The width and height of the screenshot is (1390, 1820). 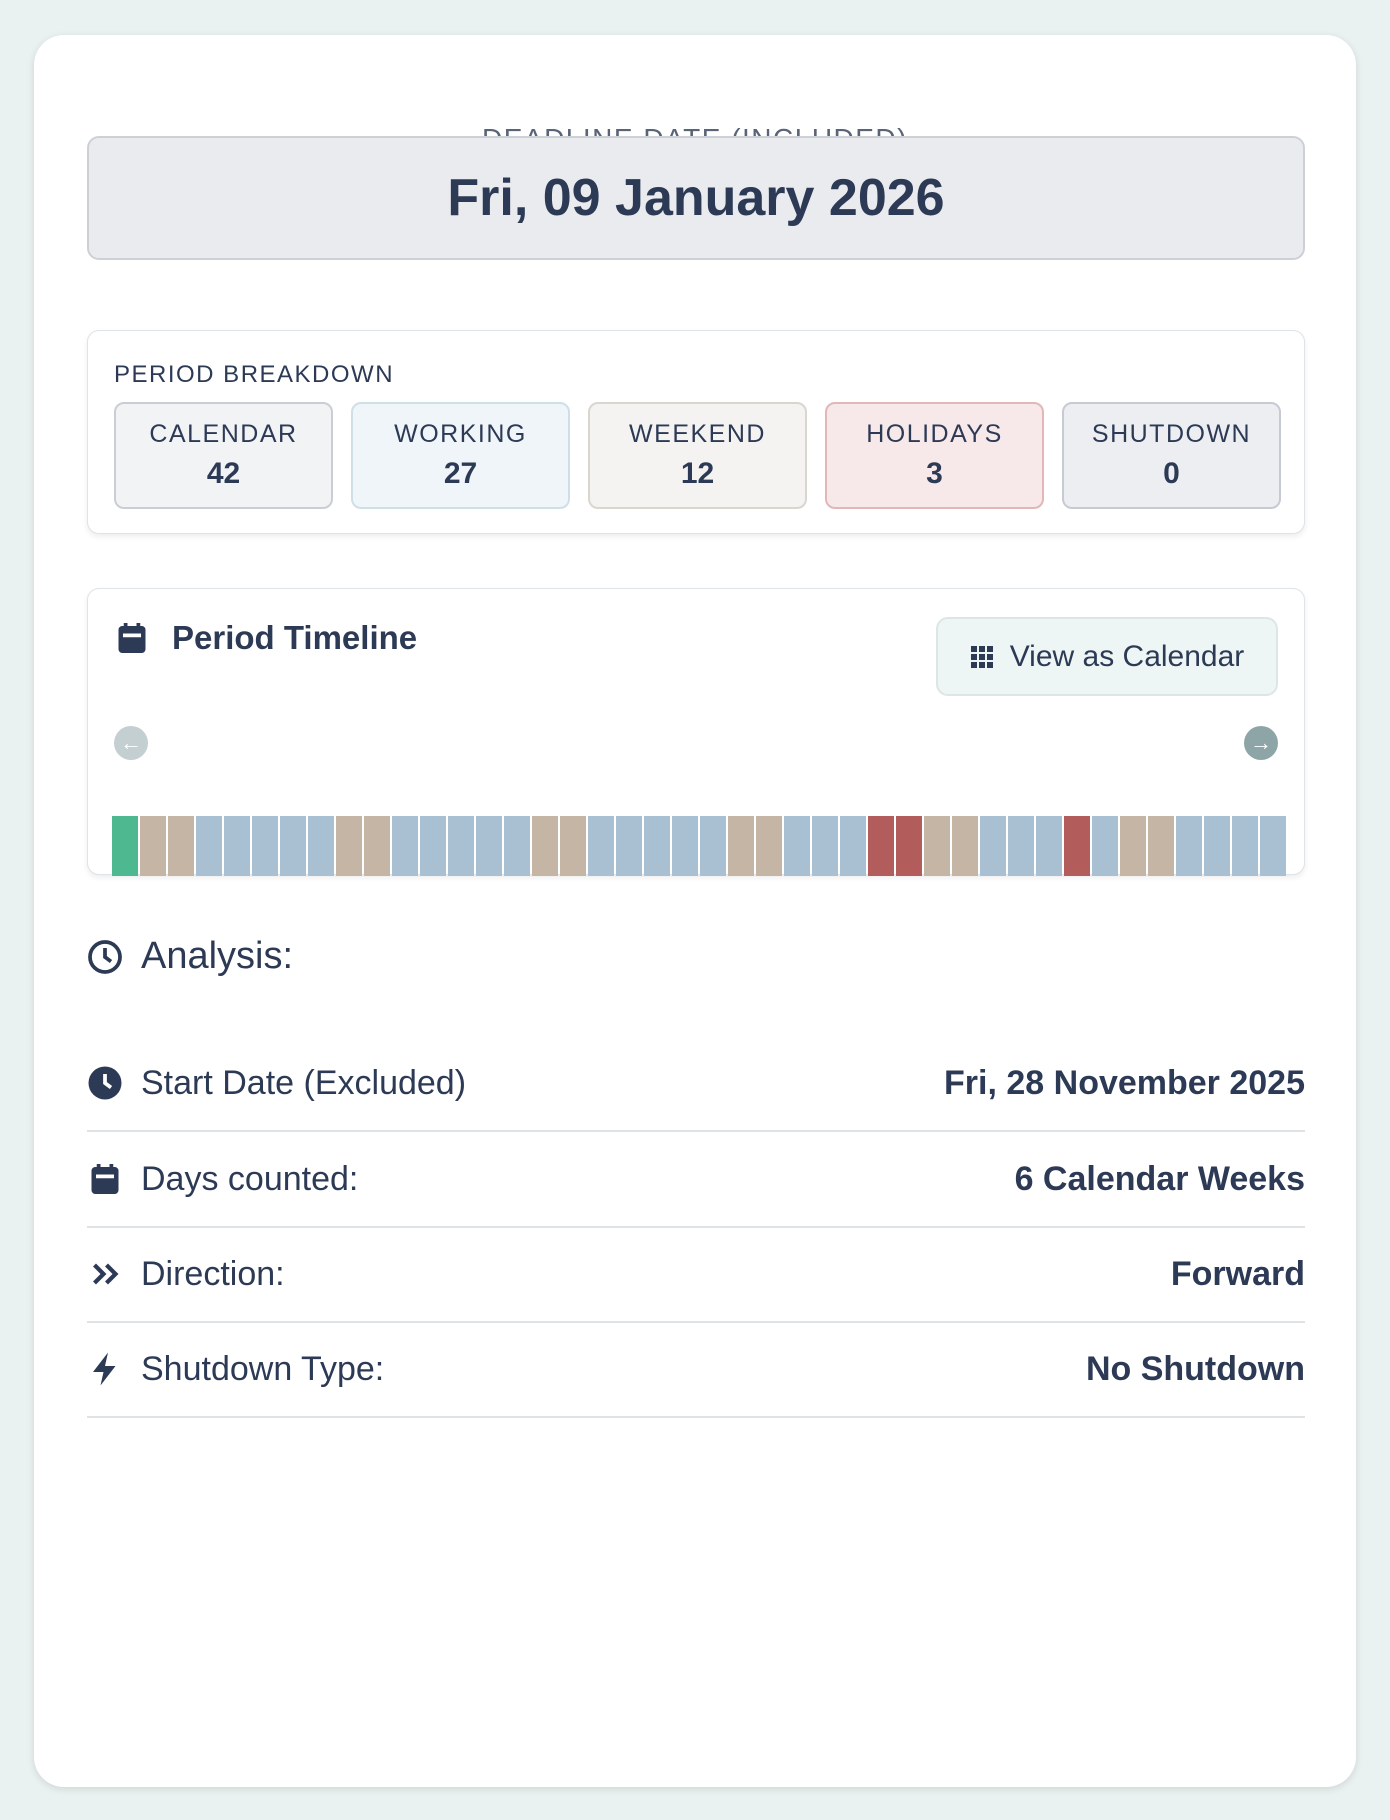 I want to click on breakdown-tile-shutdown: SHUTDOWN 0, so click(x=1171, y=455).